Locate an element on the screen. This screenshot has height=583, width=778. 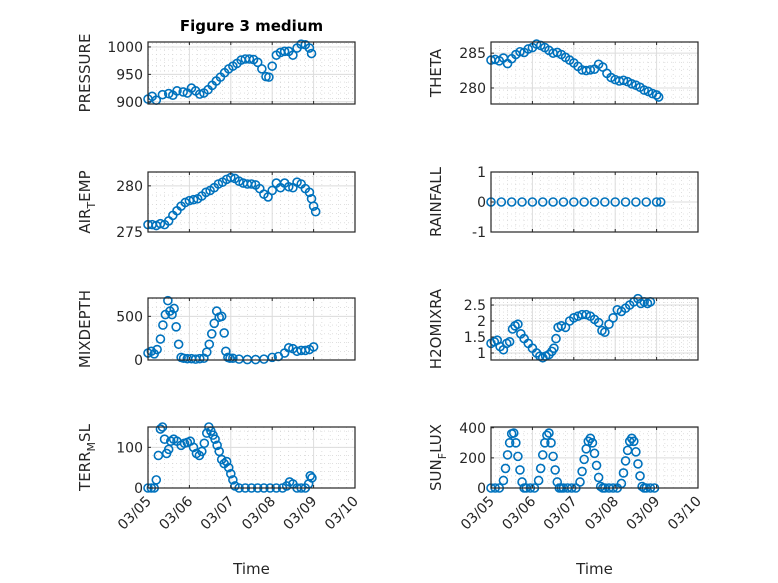
subplot-theta: 280 285 THETA is located at coordinates (563, 72).